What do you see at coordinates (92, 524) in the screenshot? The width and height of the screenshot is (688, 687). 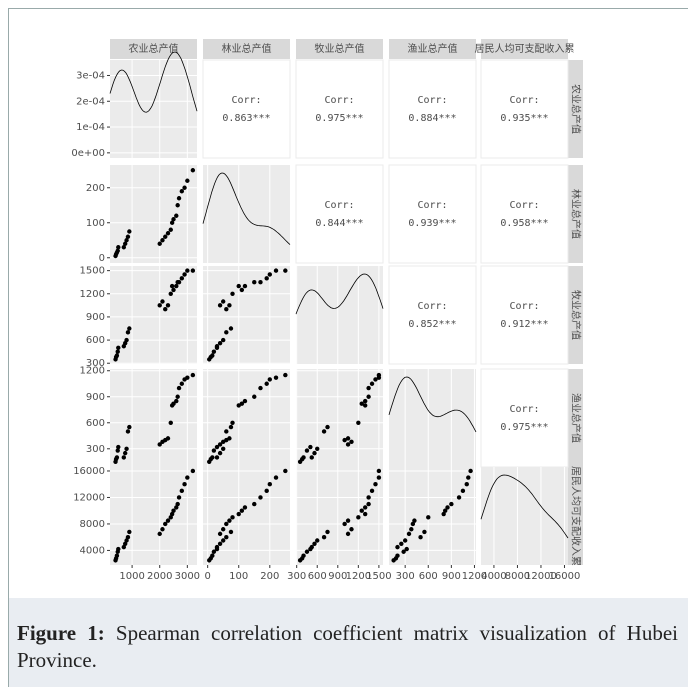 I see `y-tick-label: 8000` at bounding box center [92, 524].